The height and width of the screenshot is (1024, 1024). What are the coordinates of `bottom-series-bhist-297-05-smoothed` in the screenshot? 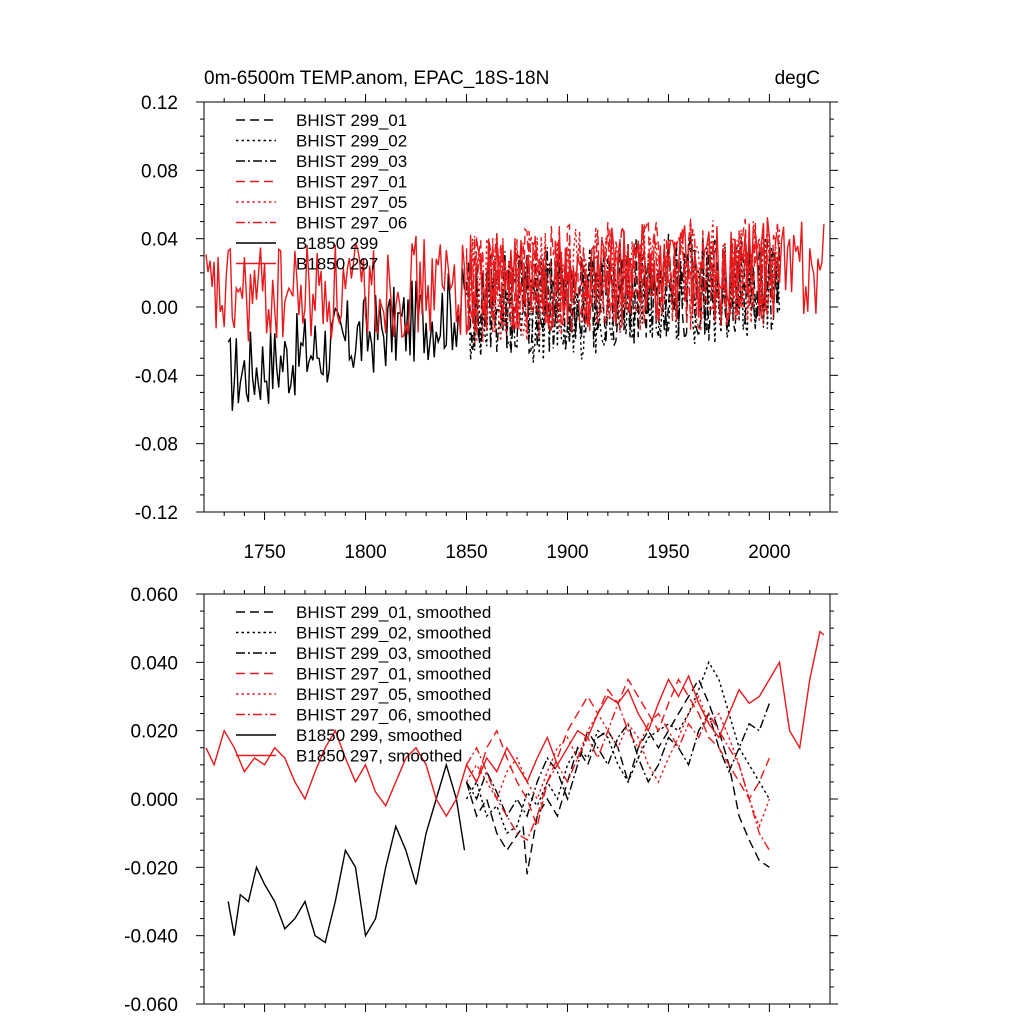 It's located at (618, 761).